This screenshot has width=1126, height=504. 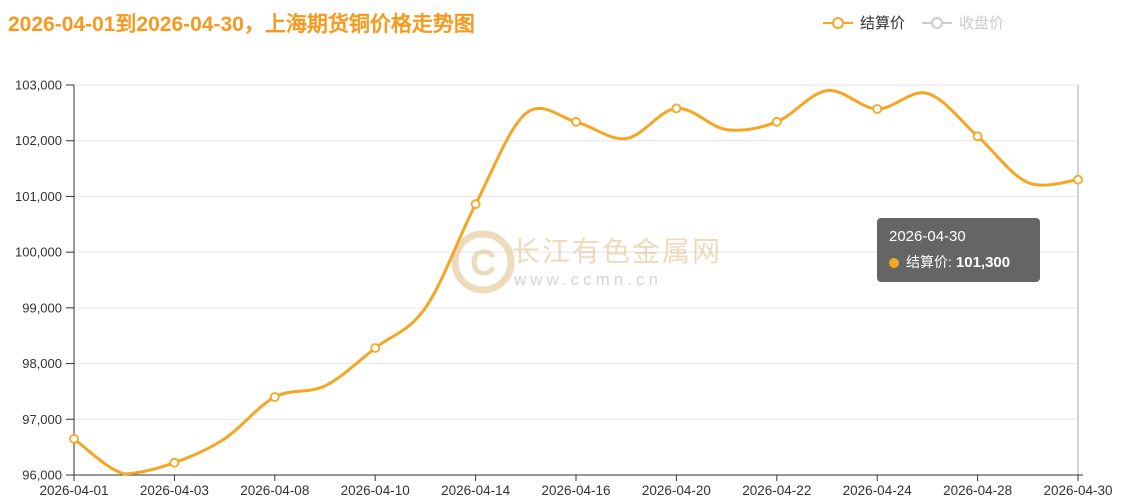 What do you see at coordinates (274, 490) in the screenshot?
I see `x-tick-label: 2026-04-08` at bounding box center [274, 490].